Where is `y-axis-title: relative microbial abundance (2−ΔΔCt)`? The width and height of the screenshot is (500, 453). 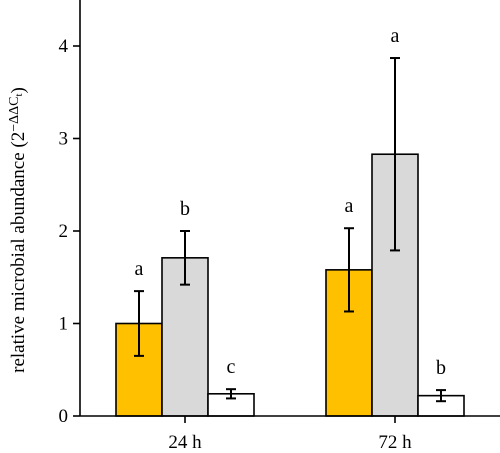 y-axis-title: relative microbial abundance (2−ΔΔCt) is located at coordinates (18, 230).